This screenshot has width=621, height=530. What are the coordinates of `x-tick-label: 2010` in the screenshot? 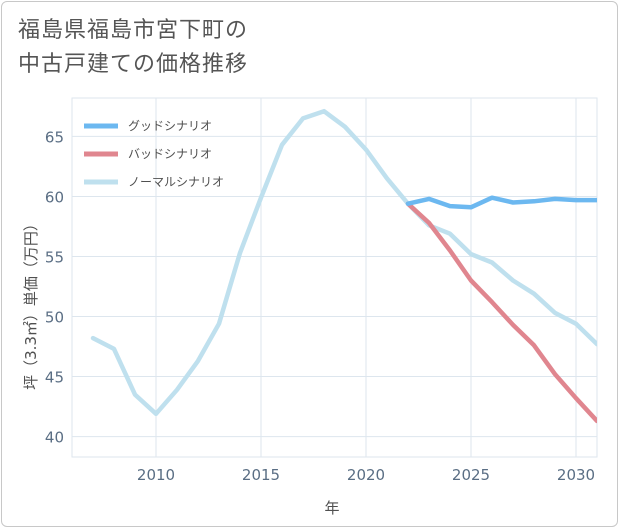 It's located at (156, 475).